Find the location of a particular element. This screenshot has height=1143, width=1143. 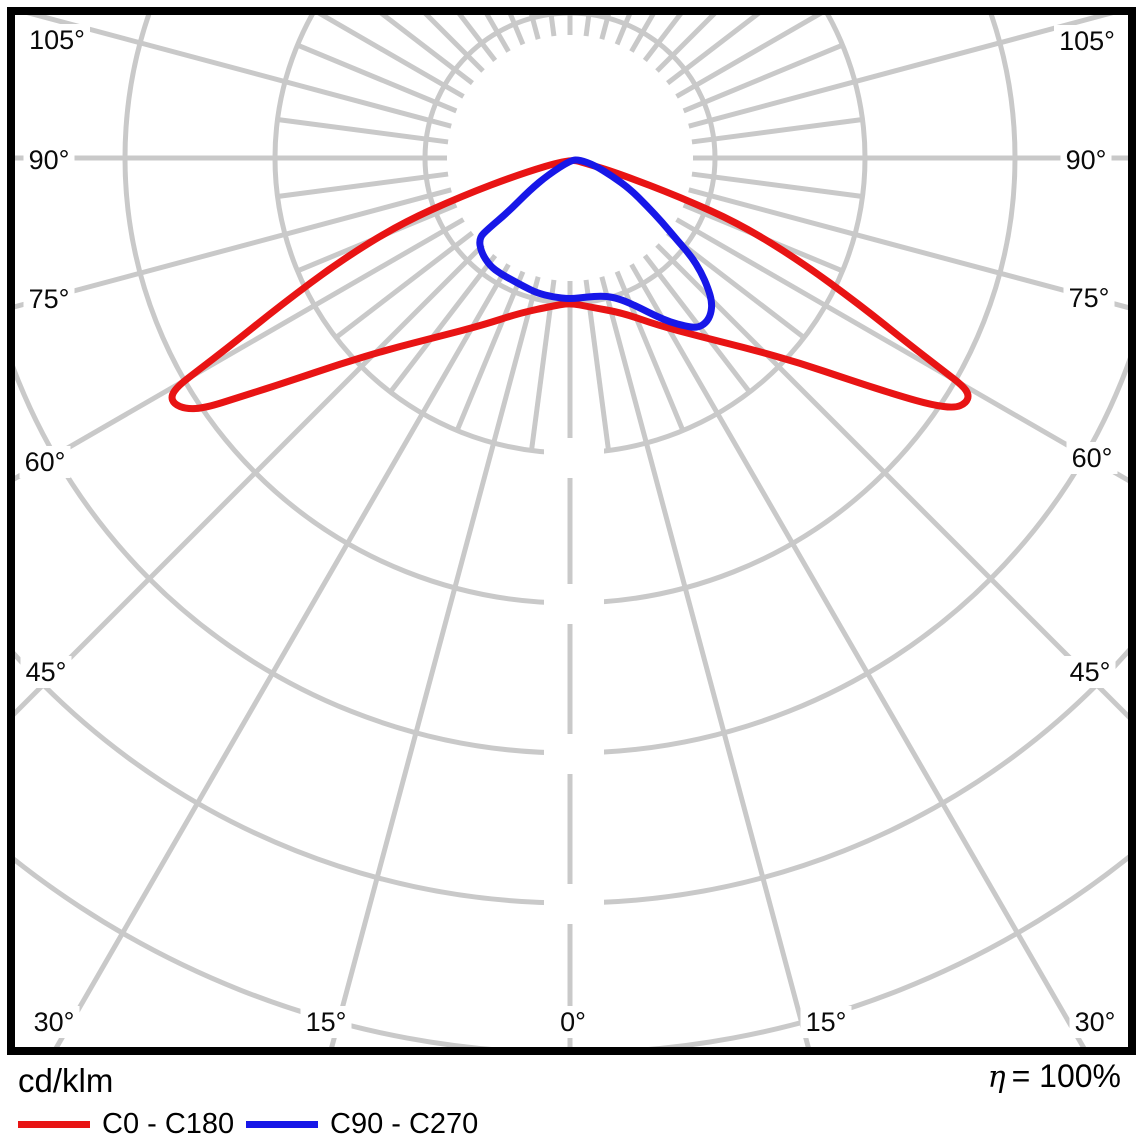

legend-item-c90-c270: C90 - C270 is located at coordinates (362, 1124).